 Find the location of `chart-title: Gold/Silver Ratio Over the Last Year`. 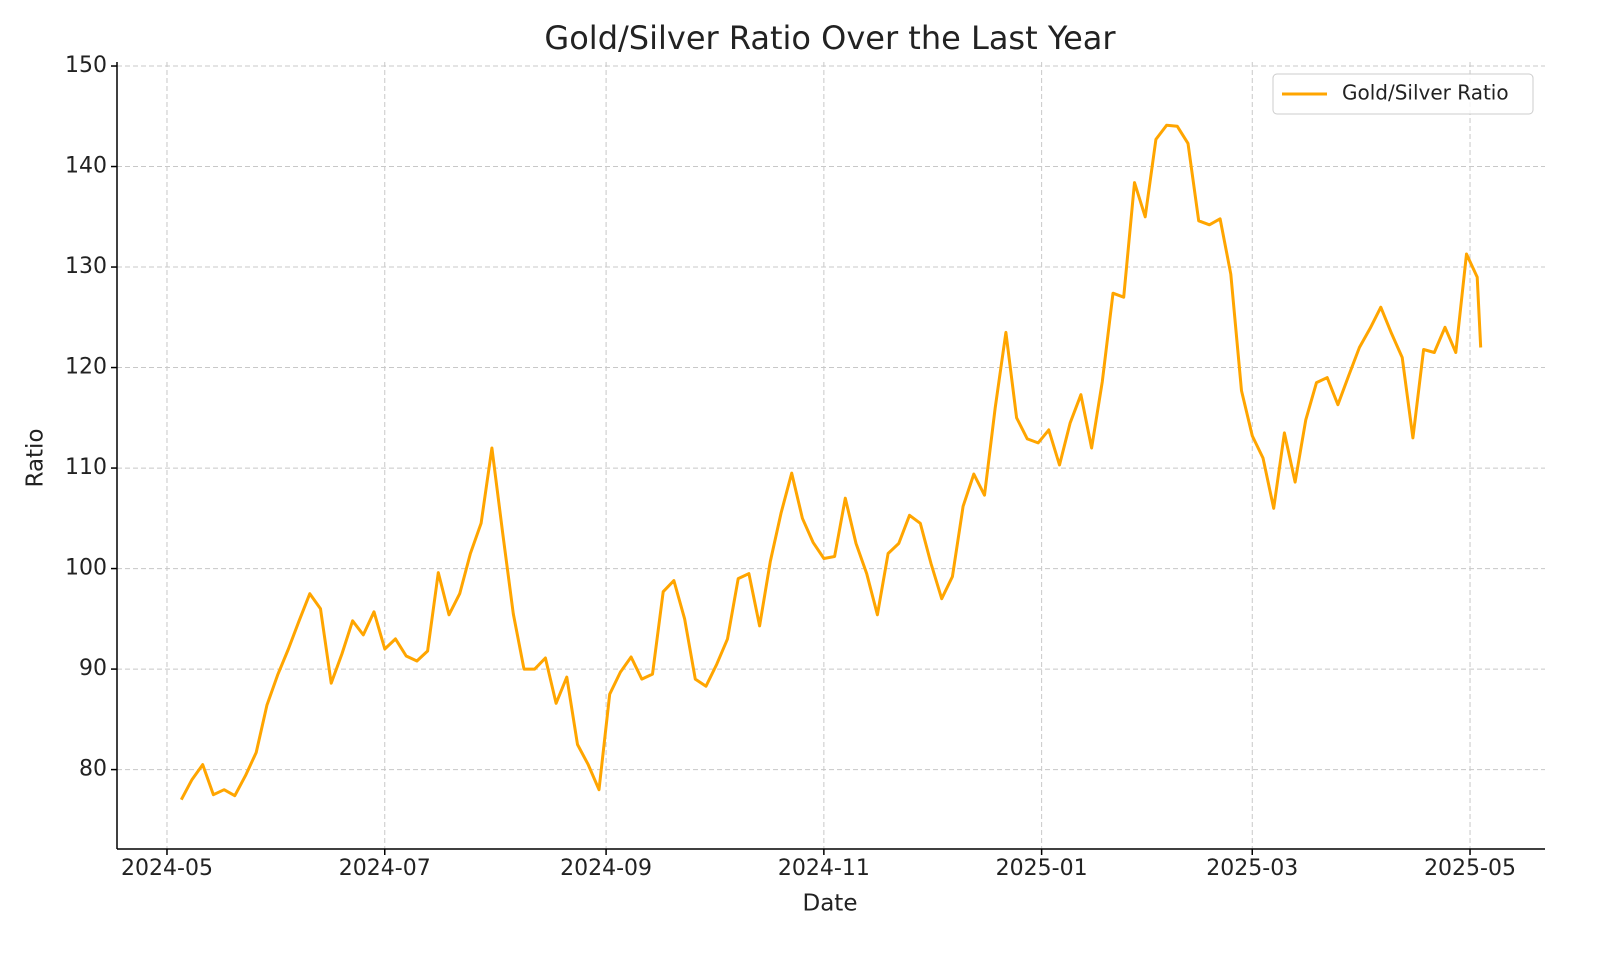

chart-title: Gold/Silver Ratio Over the Last Year is located at coordinates (830, 38).